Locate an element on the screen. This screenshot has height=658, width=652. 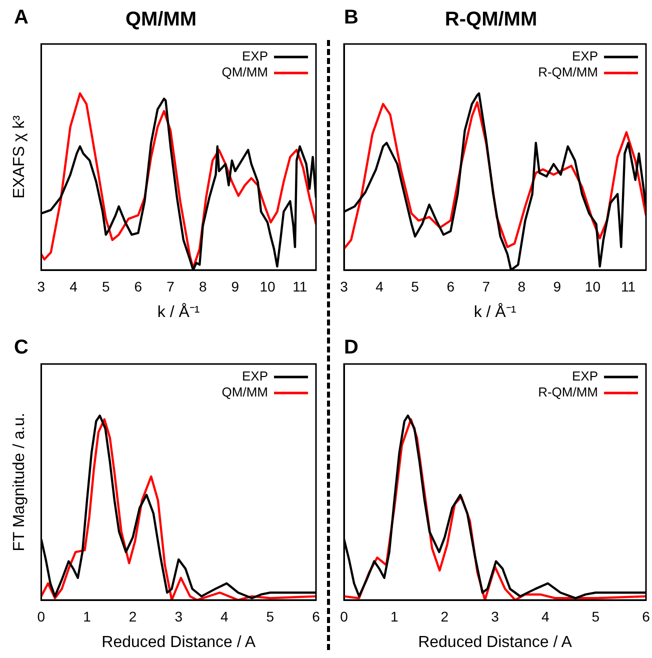
text: C is located at coordinates (21, 347).